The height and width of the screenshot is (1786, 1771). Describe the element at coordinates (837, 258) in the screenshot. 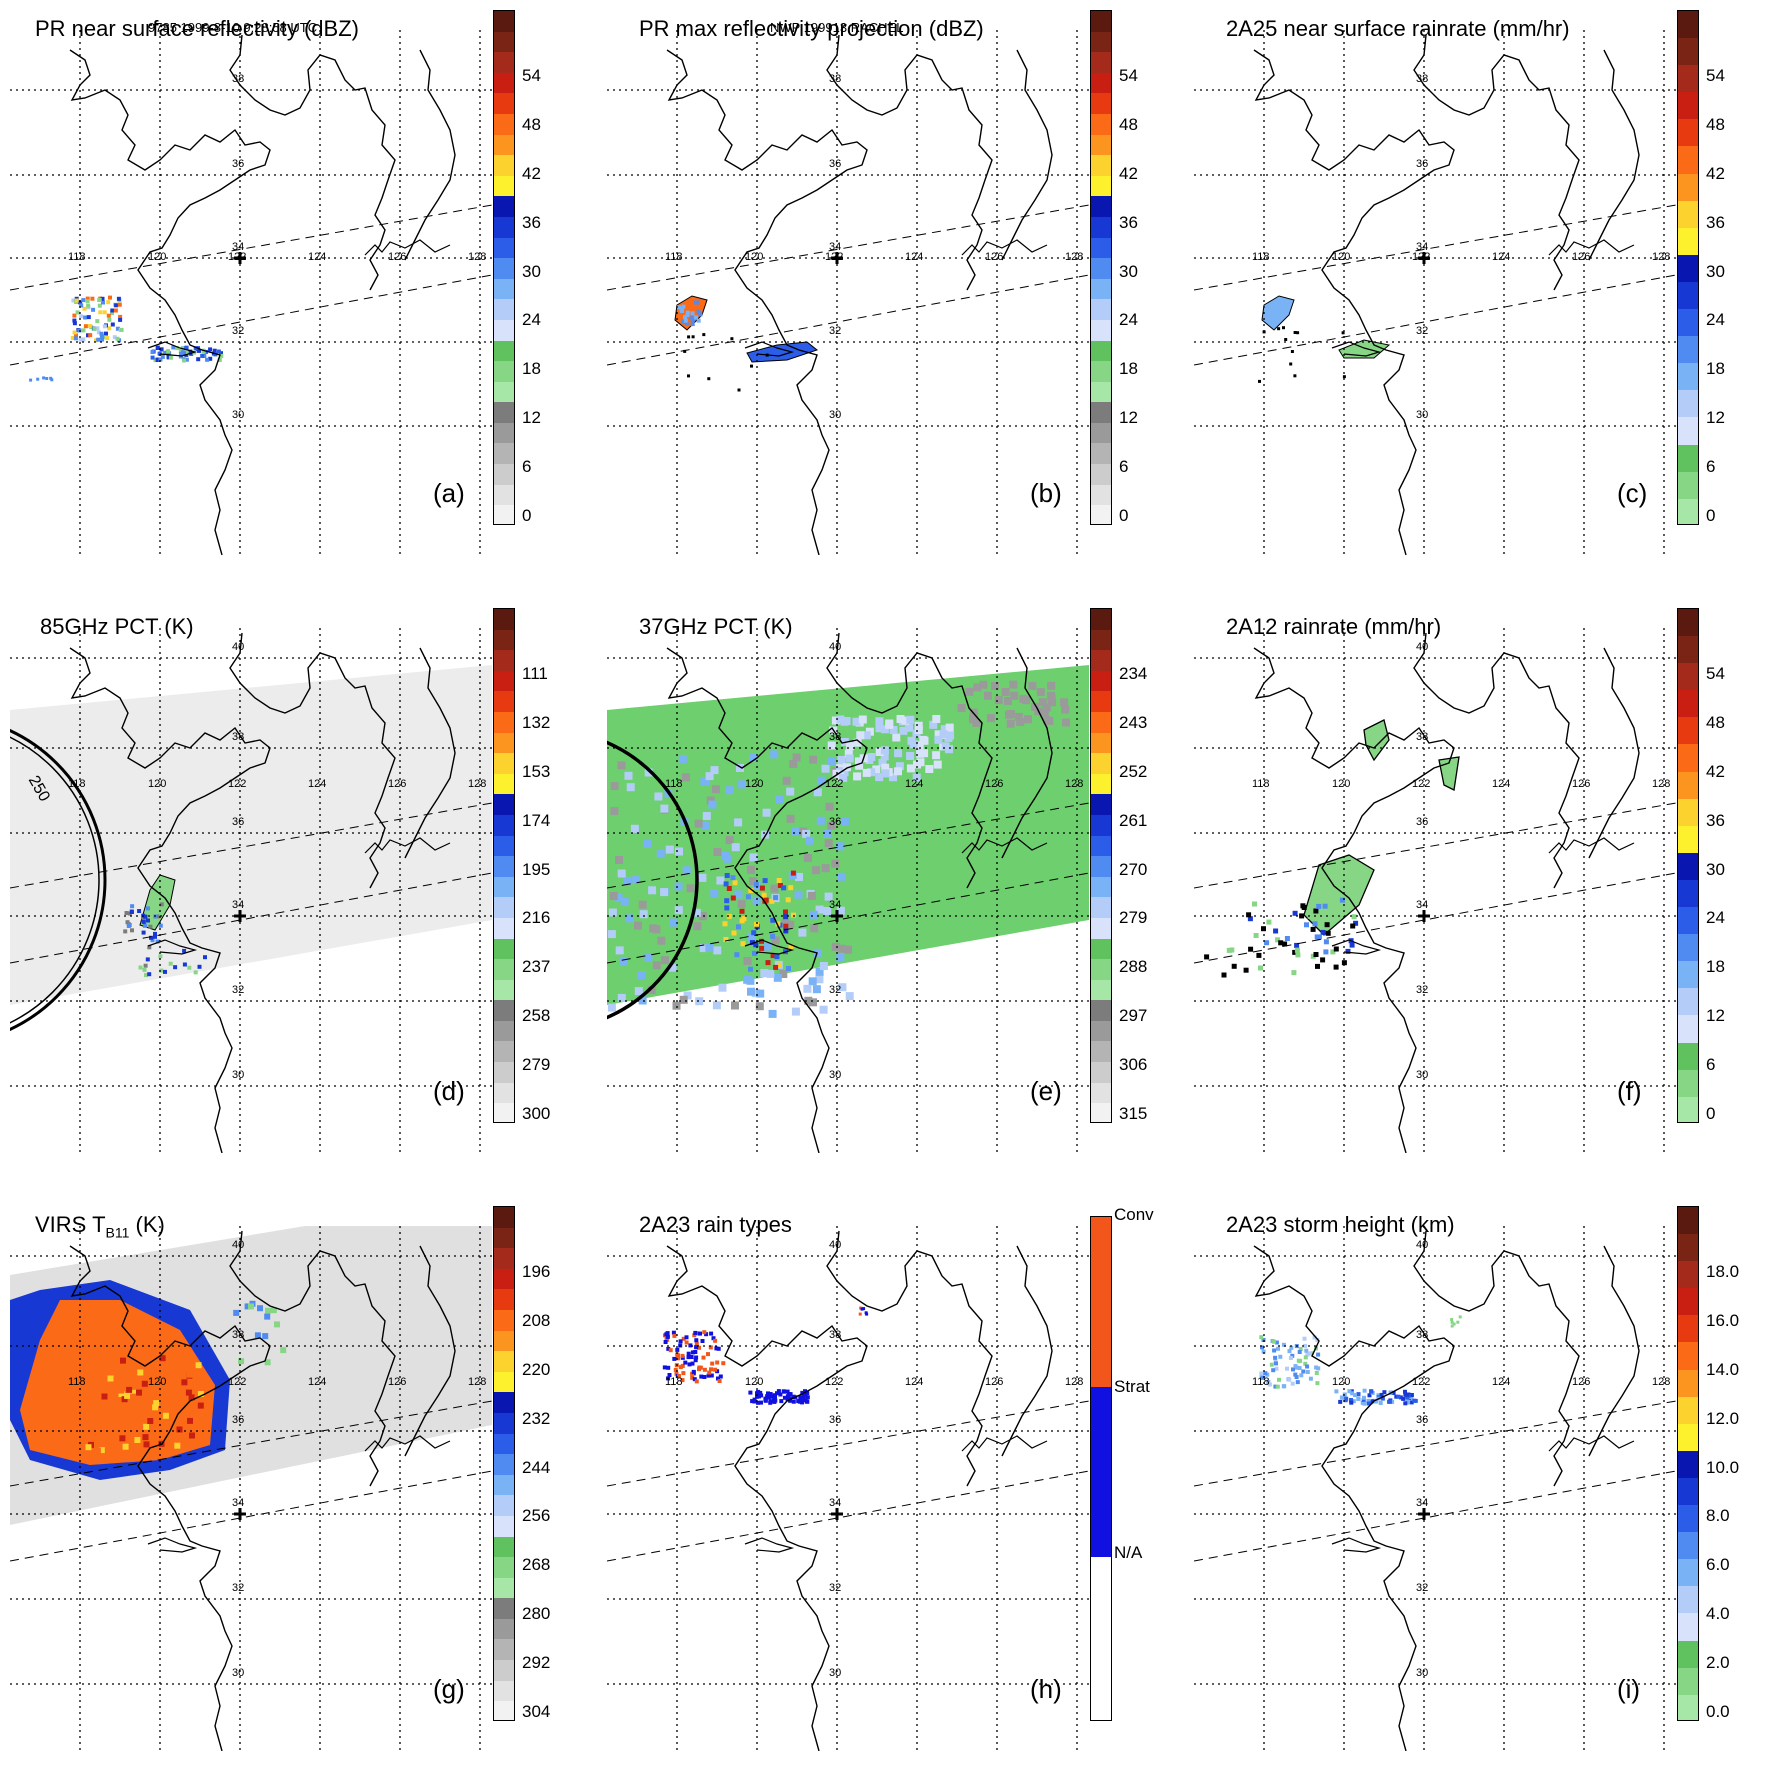

I see `storm-center-marker` at that location.